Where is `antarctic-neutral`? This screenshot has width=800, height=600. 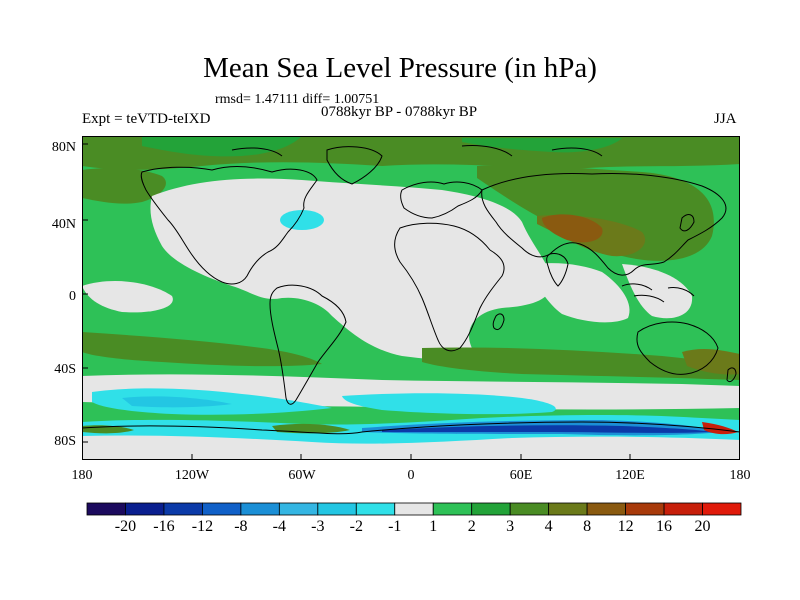
antarctic-neutral is located at coordinates (411, 447).